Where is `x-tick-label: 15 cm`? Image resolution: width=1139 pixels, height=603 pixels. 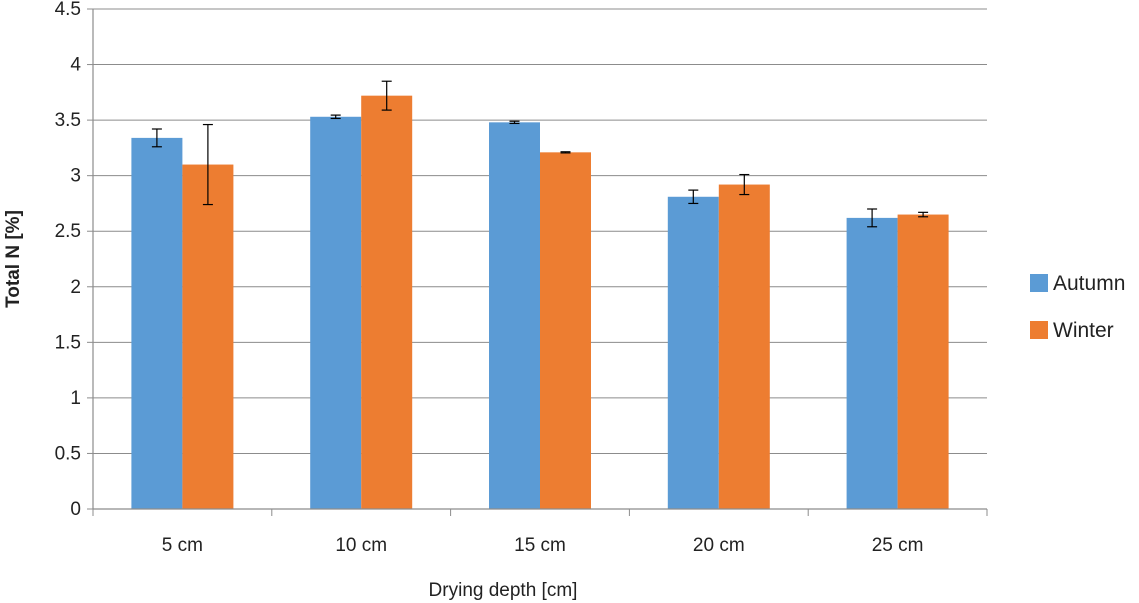
x-tick-label: 15 cm is located at coordinates (540, 545).